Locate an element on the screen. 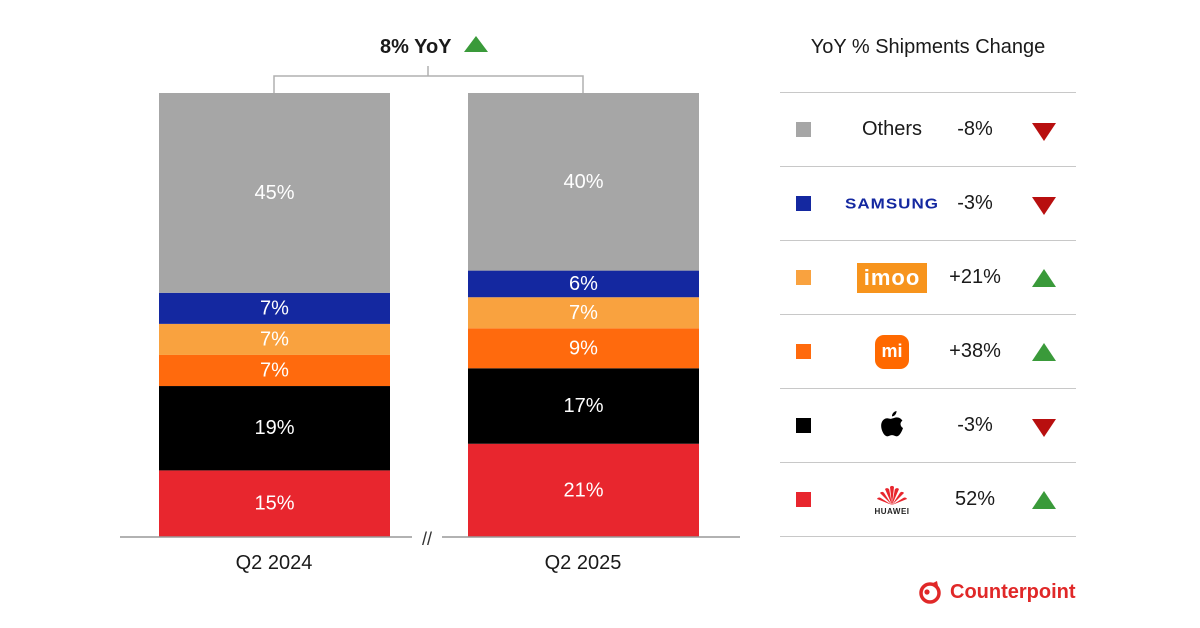  brand-imoo: imoo is located at coordinates (892, 277).